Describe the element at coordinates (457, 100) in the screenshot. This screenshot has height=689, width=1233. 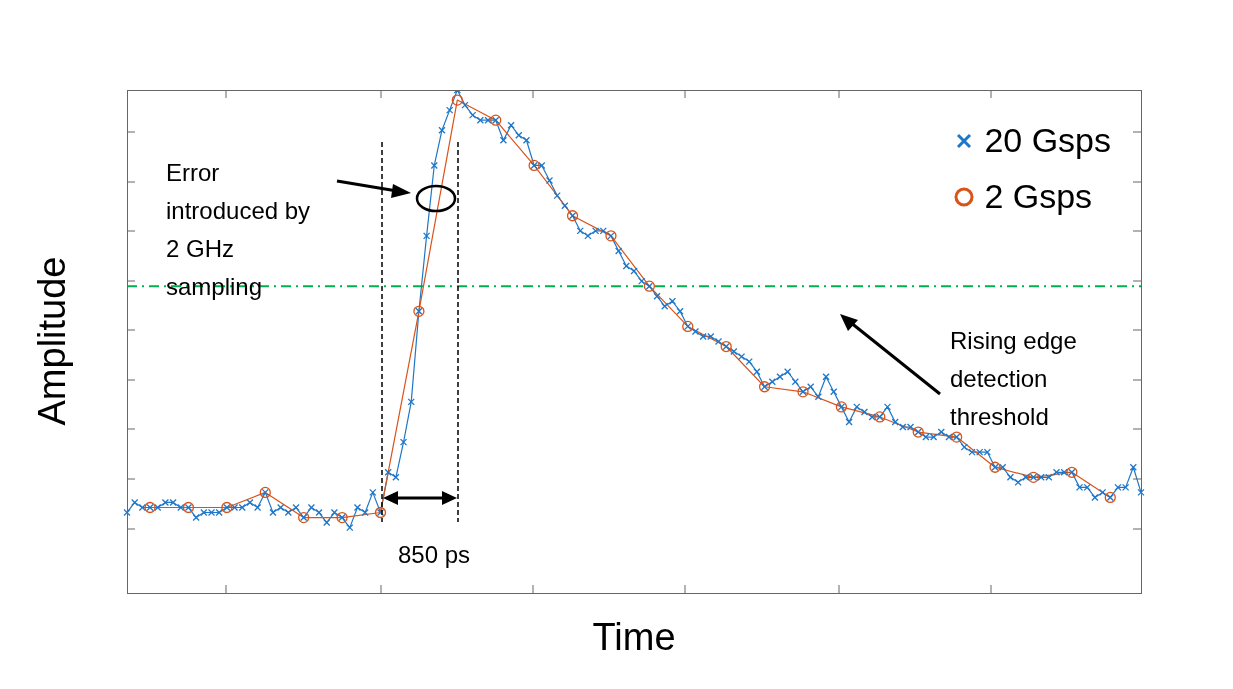
I see `point` at that location.